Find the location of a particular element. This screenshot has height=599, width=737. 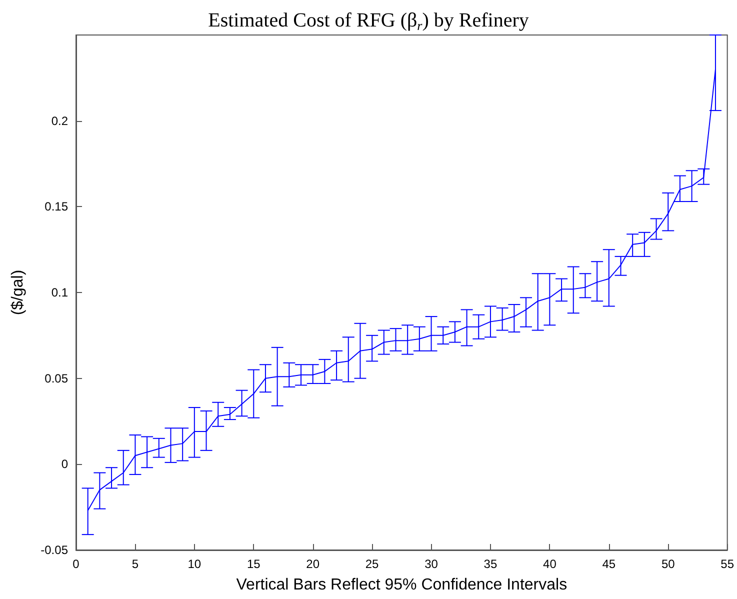

y-tick-label: 0.1 is located at coordinates (59, 293).